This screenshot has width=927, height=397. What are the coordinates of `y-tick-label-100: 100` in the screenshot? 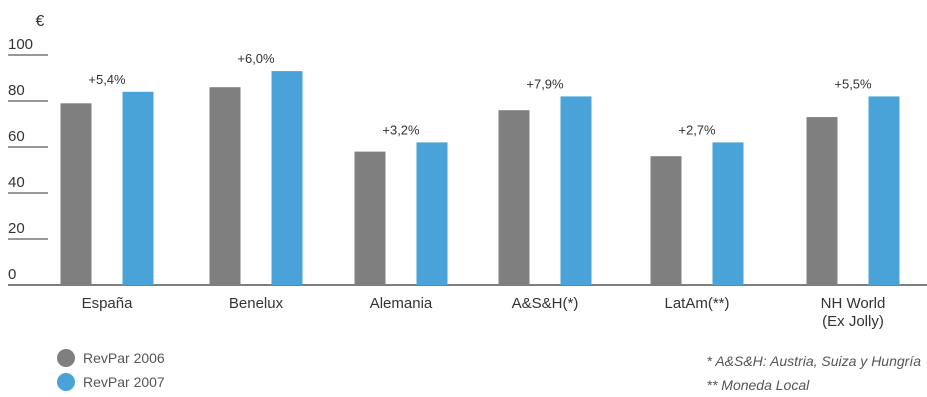 It's located at (20, 44).